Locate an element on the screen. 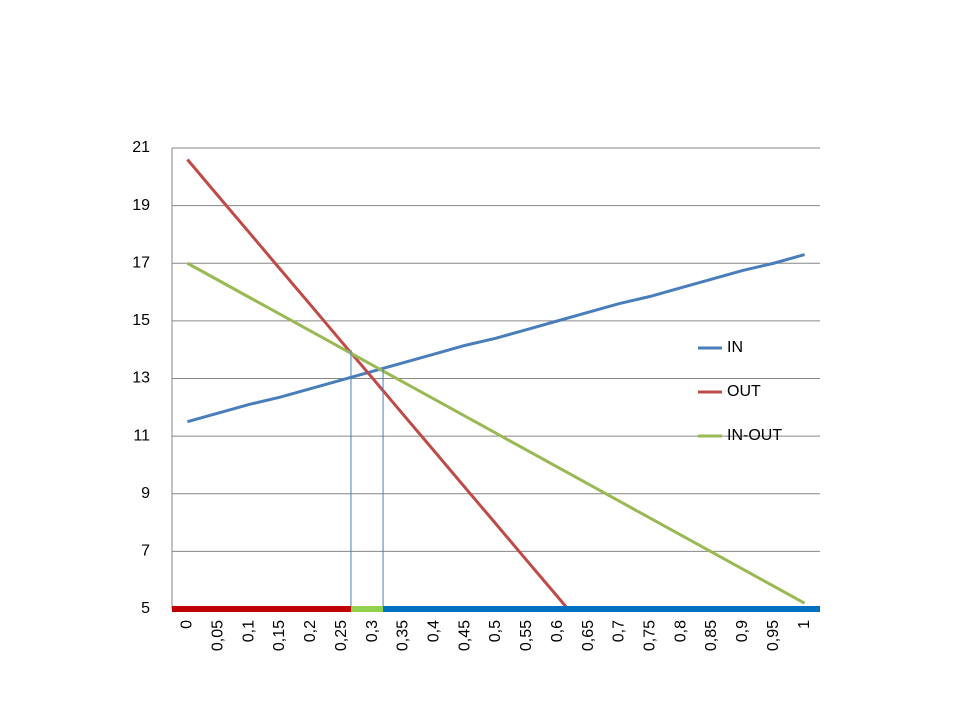 This screenshot has height=720, width=960. x-tick-label: 0 is located at coordinates (187, 624).